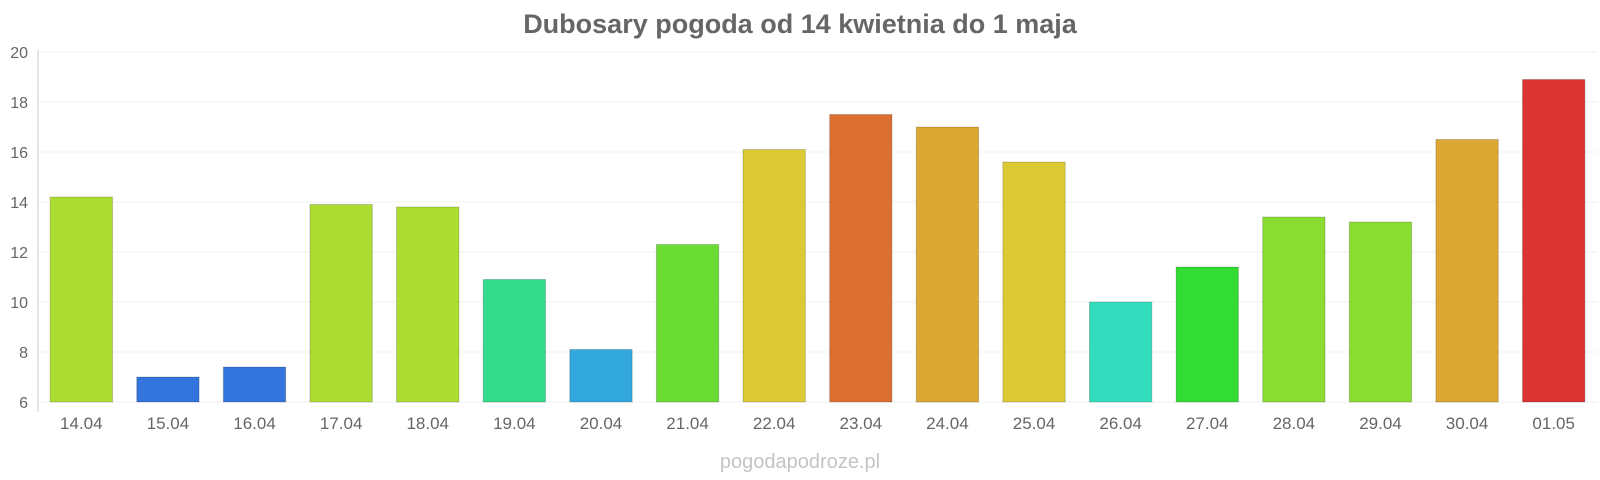  Describe the element at coordinates (427, 423) in the screenshot. I see `x-tick-label: 18.04` at that location.